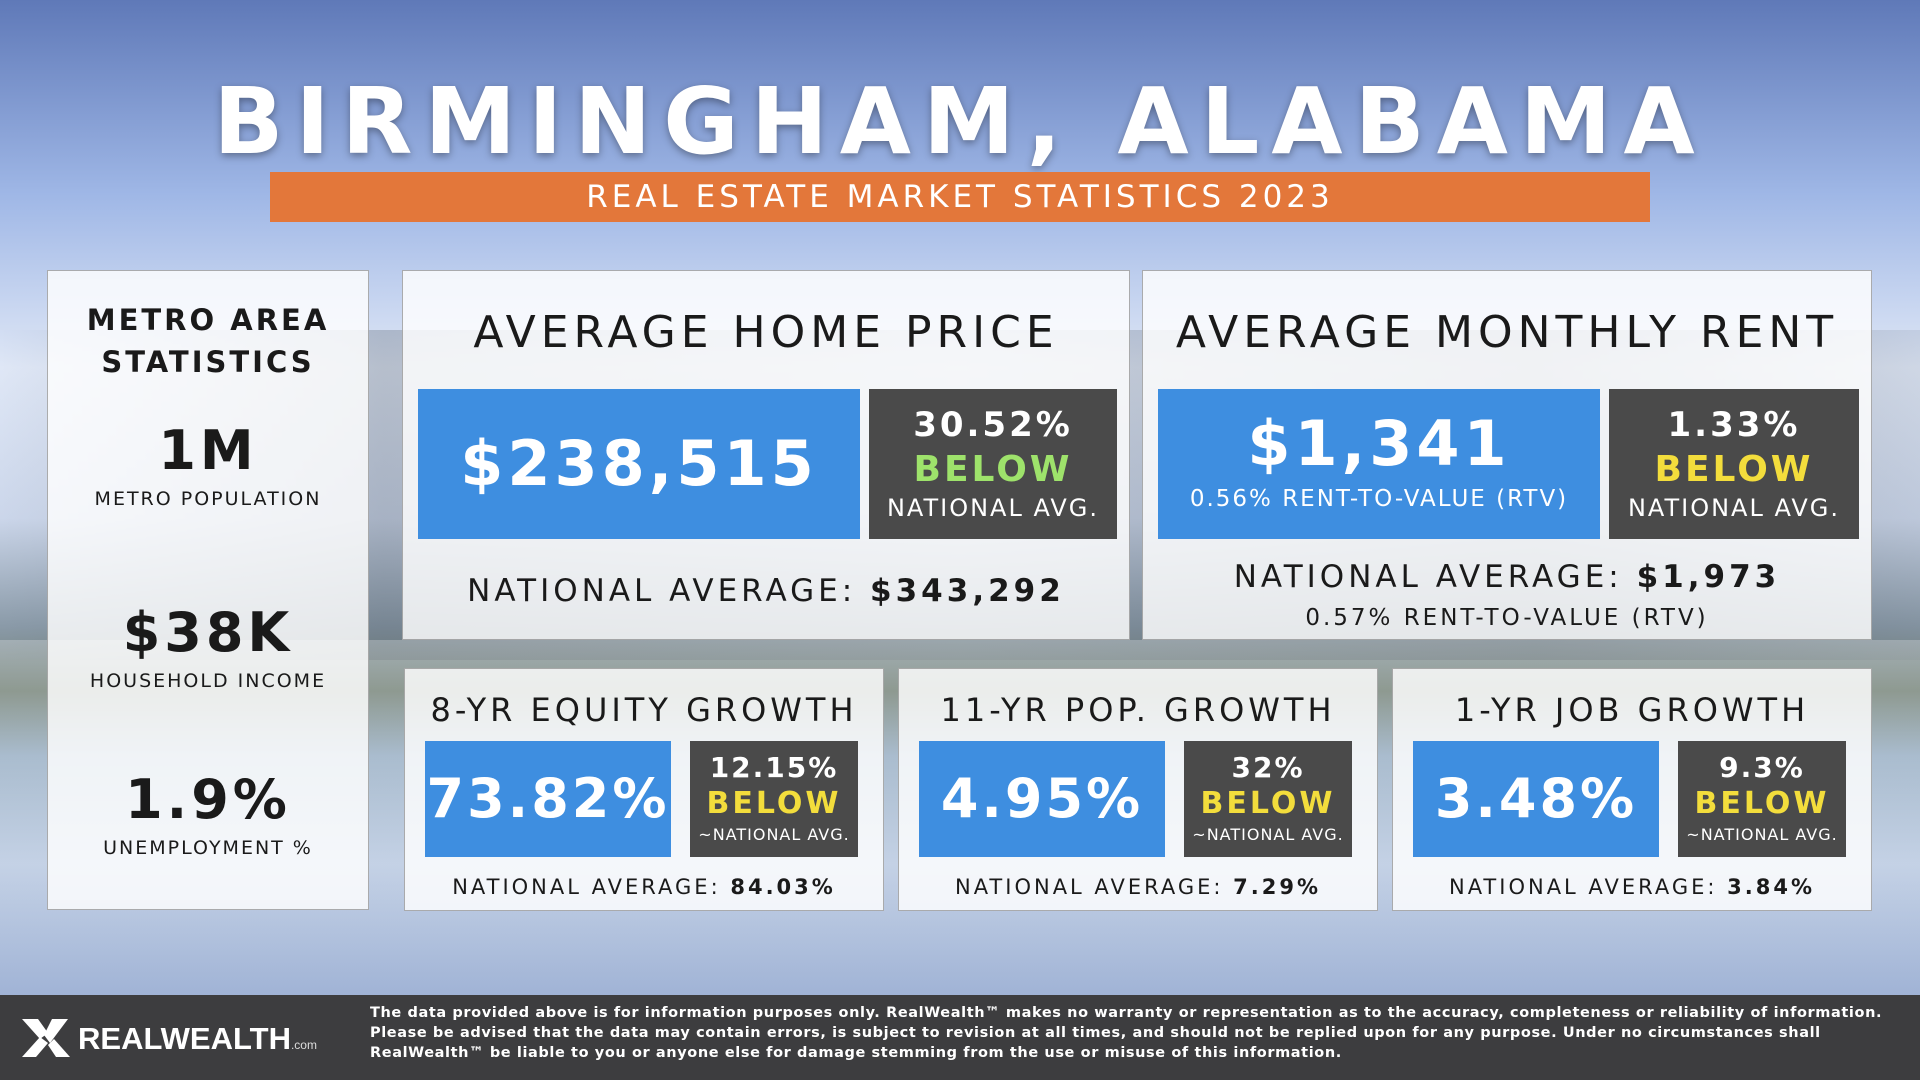 The image size is (1920, 1080). I want to click on rent-value-box: $1,341 0.56% RENT-TO-VALUE (RTV), so click(1379, 464).